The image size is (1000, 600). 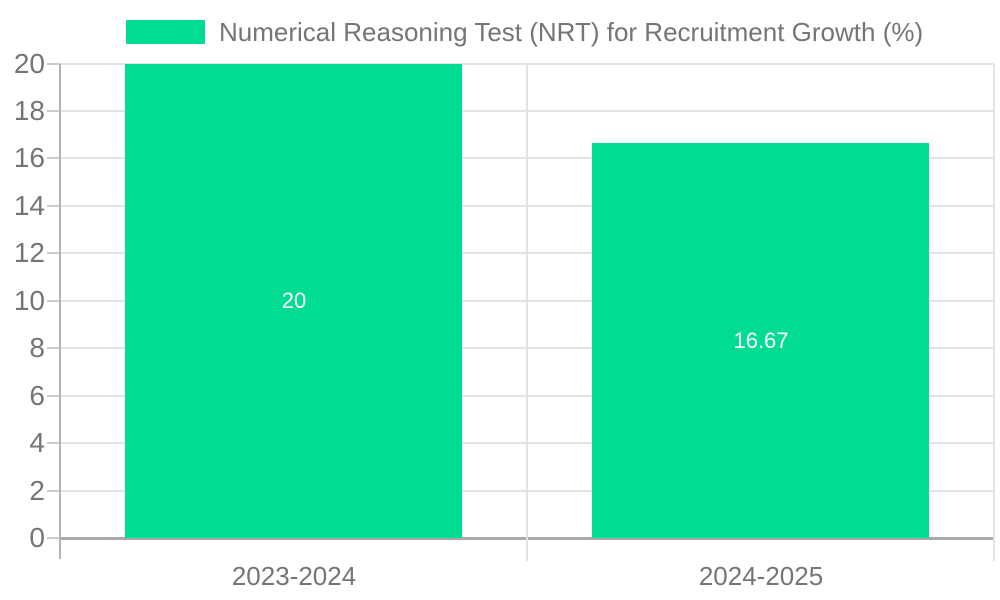 I want to click on y-axis-line, so click(x=60, y=311).